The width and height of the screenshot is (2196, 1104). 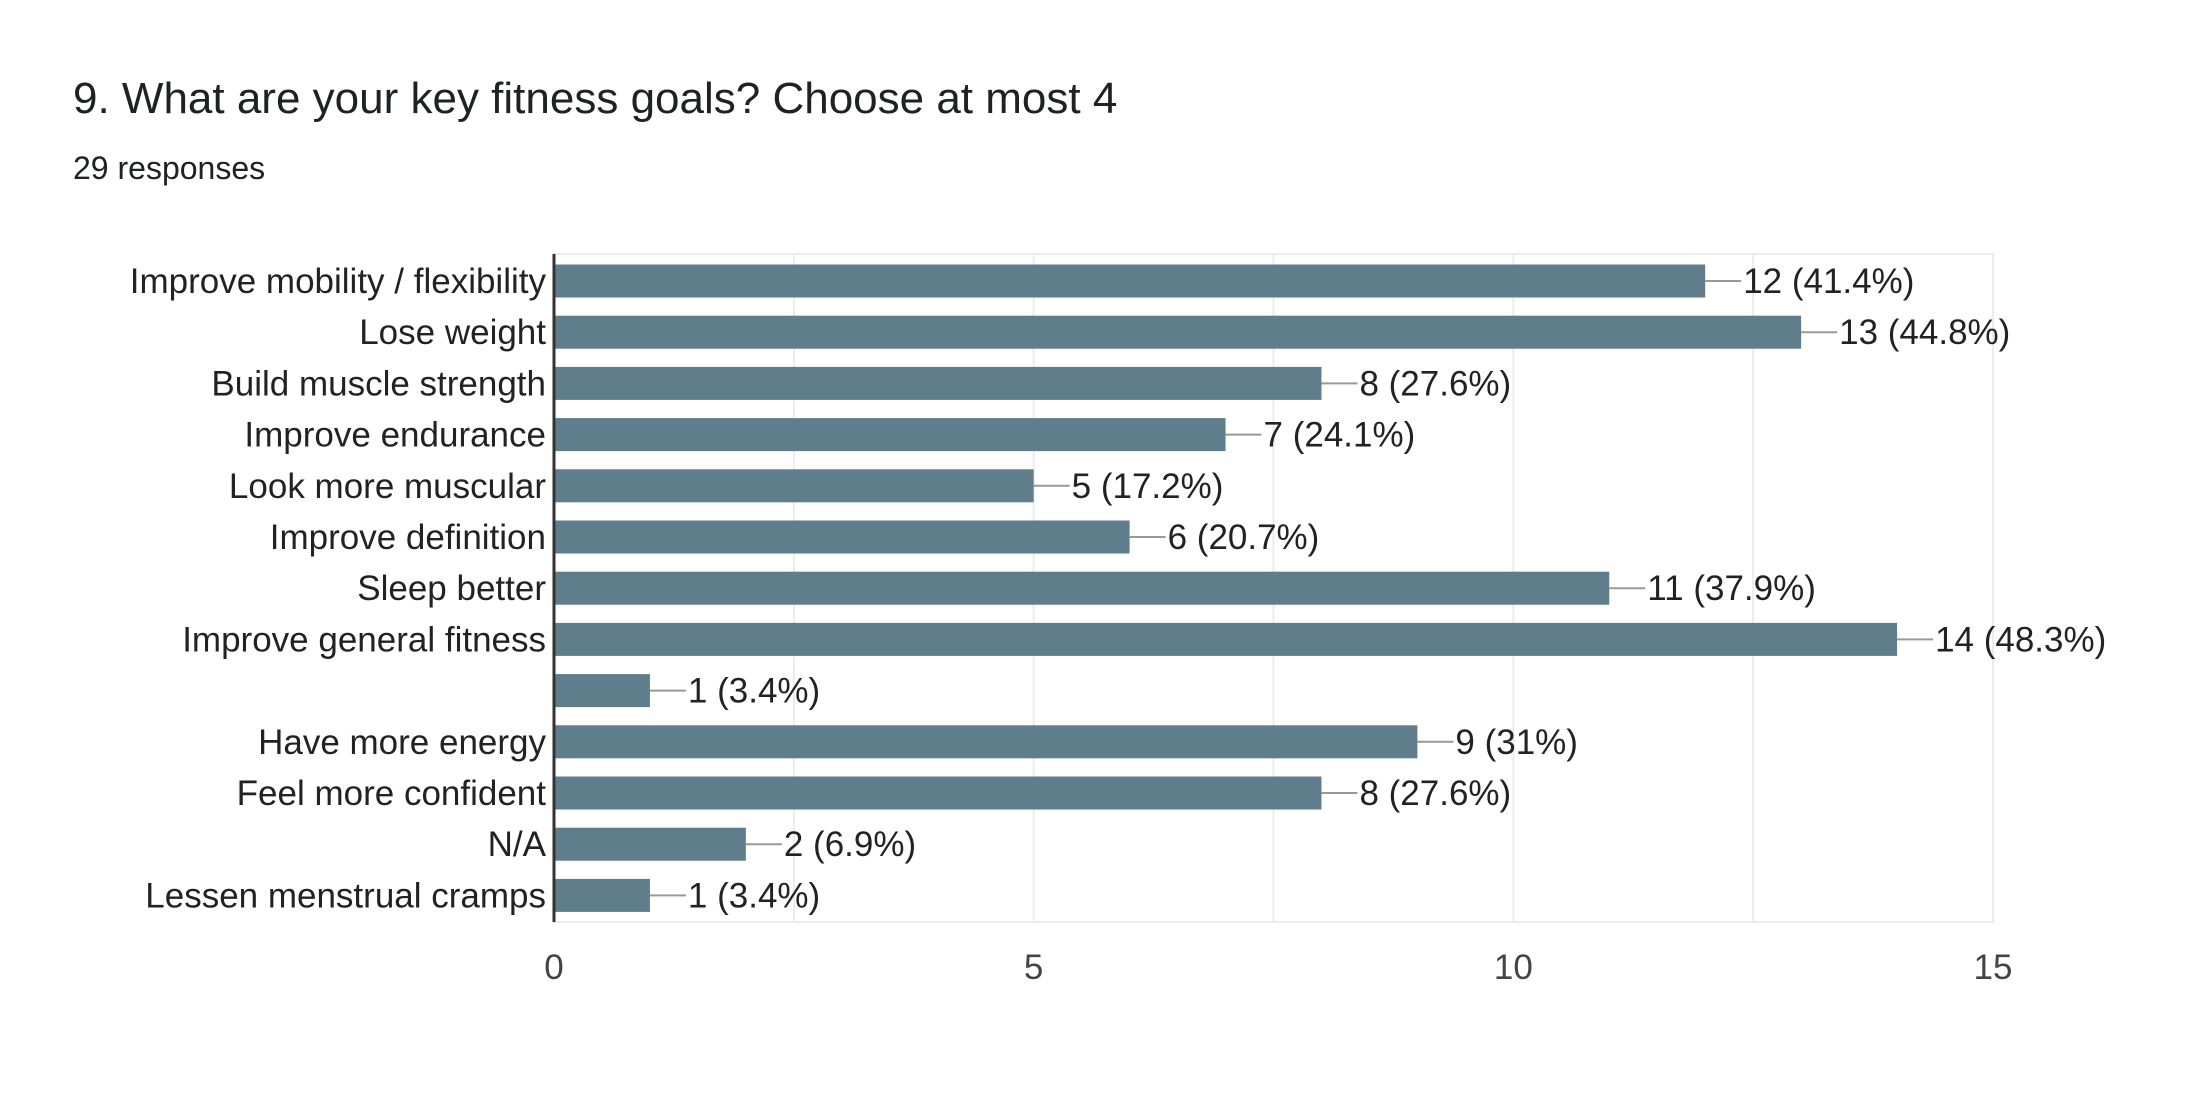 I want to click on category-label: Improve definition, so click(x=408, y=537).